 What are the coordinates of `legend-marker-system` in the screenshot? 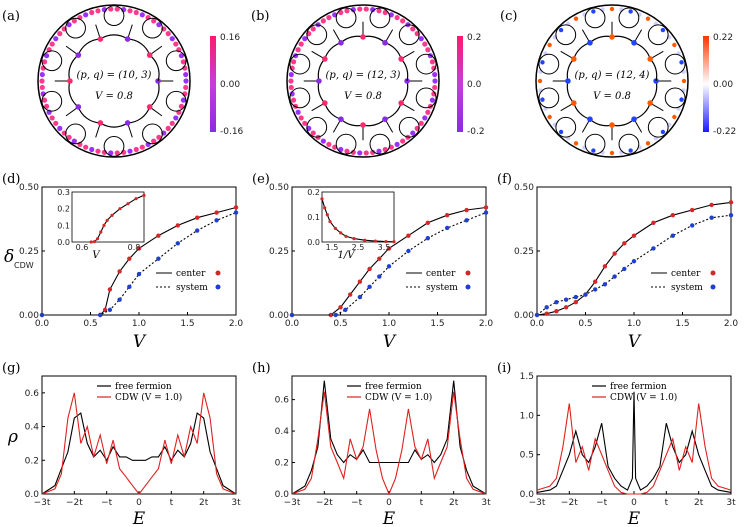 It's located at (468, 287).